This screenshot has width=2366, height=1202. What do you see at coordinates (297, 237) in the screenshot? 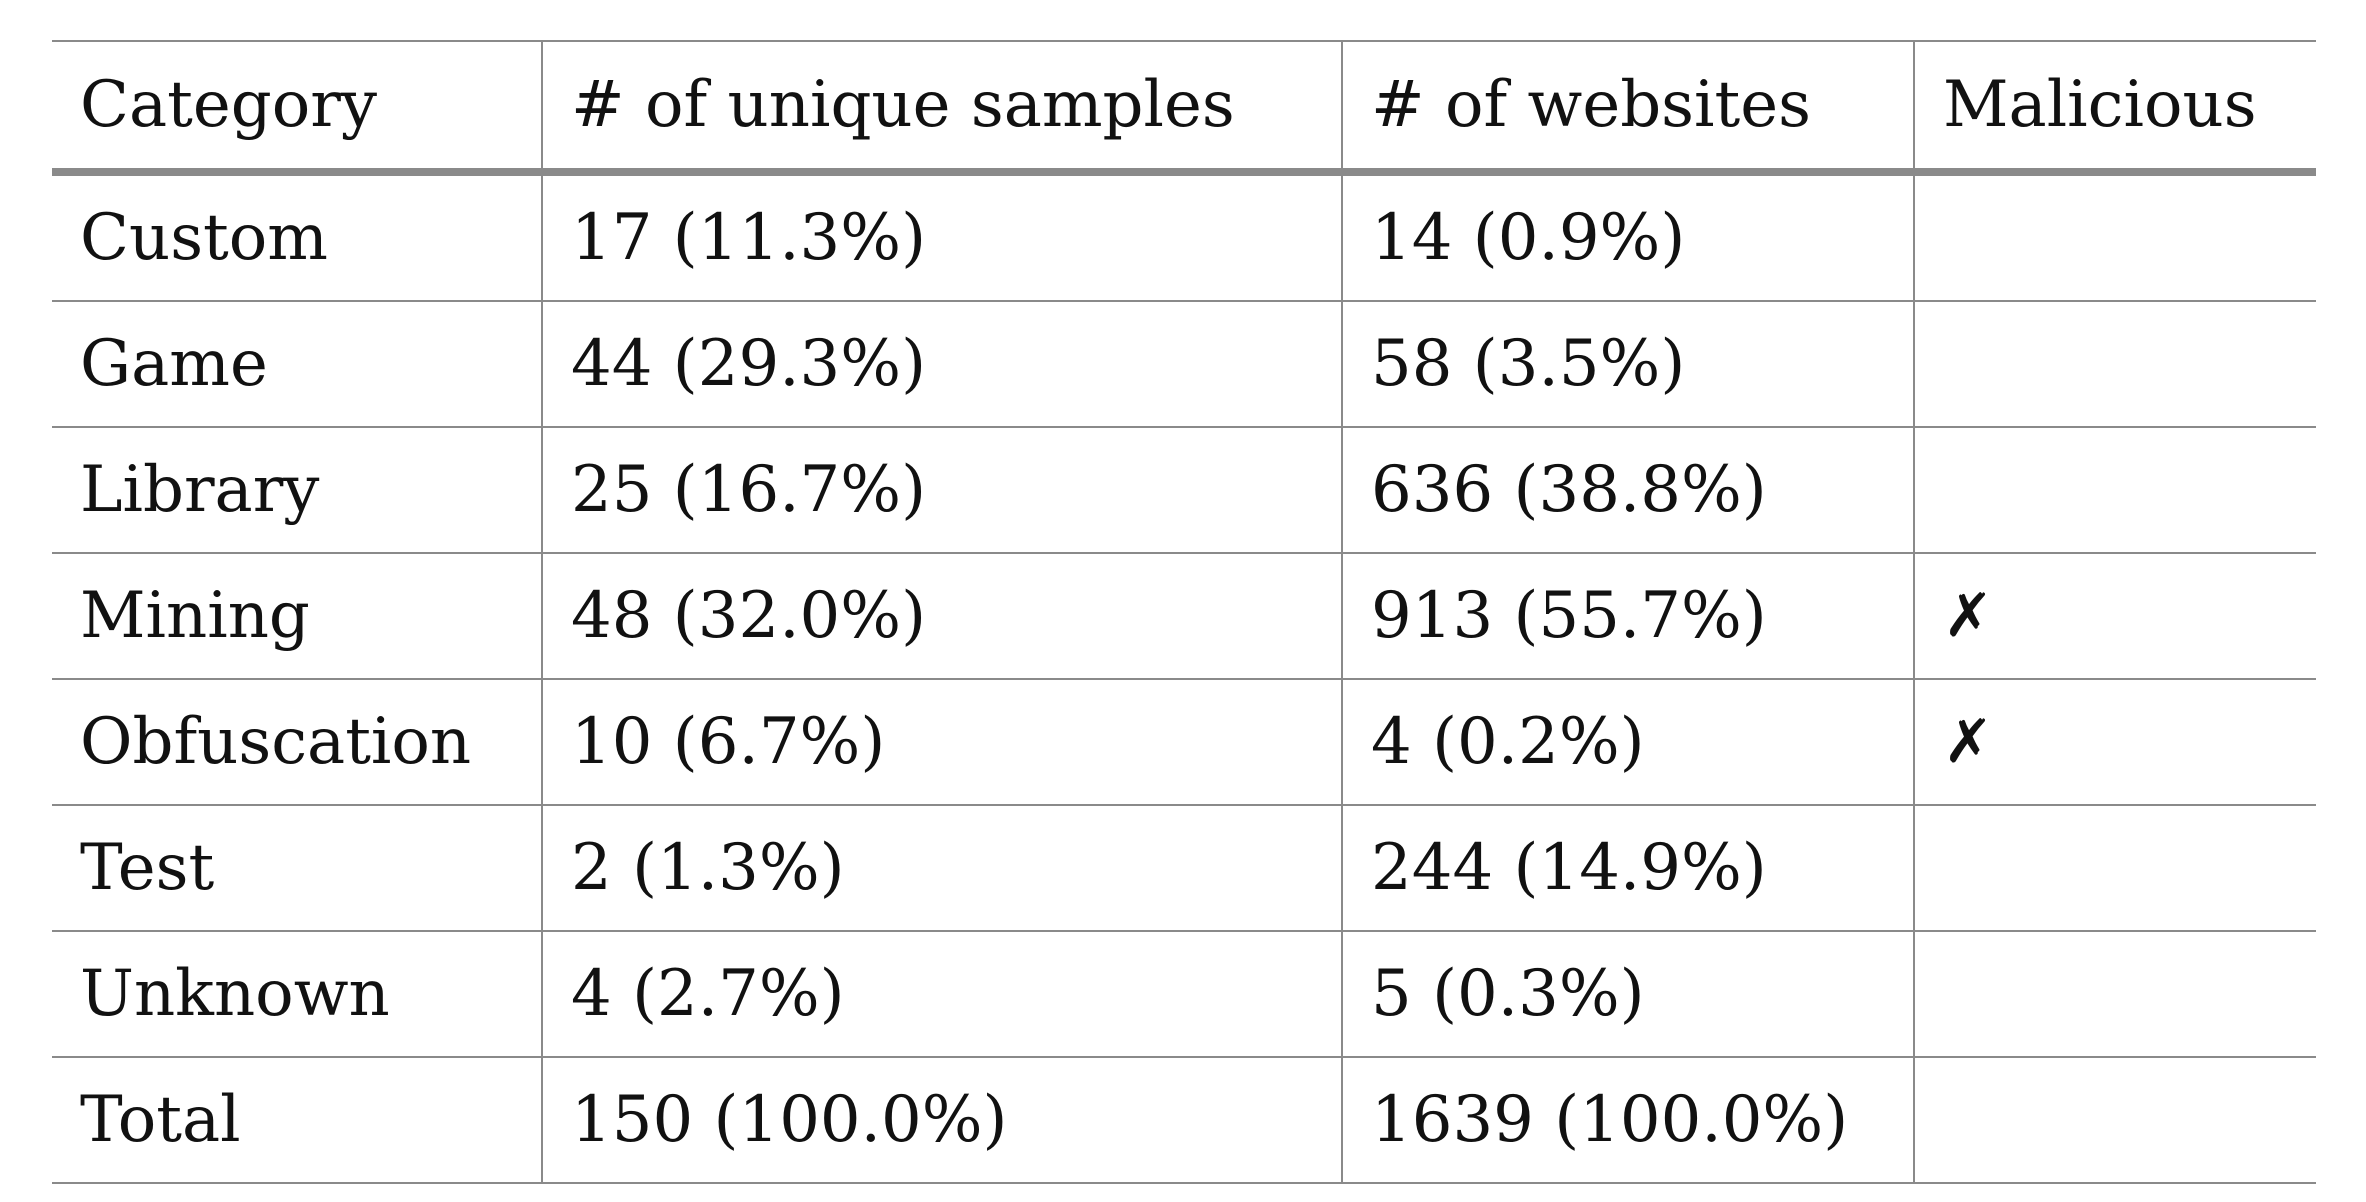
I see `cell-category: Custom` at bounding box center [297, 237].